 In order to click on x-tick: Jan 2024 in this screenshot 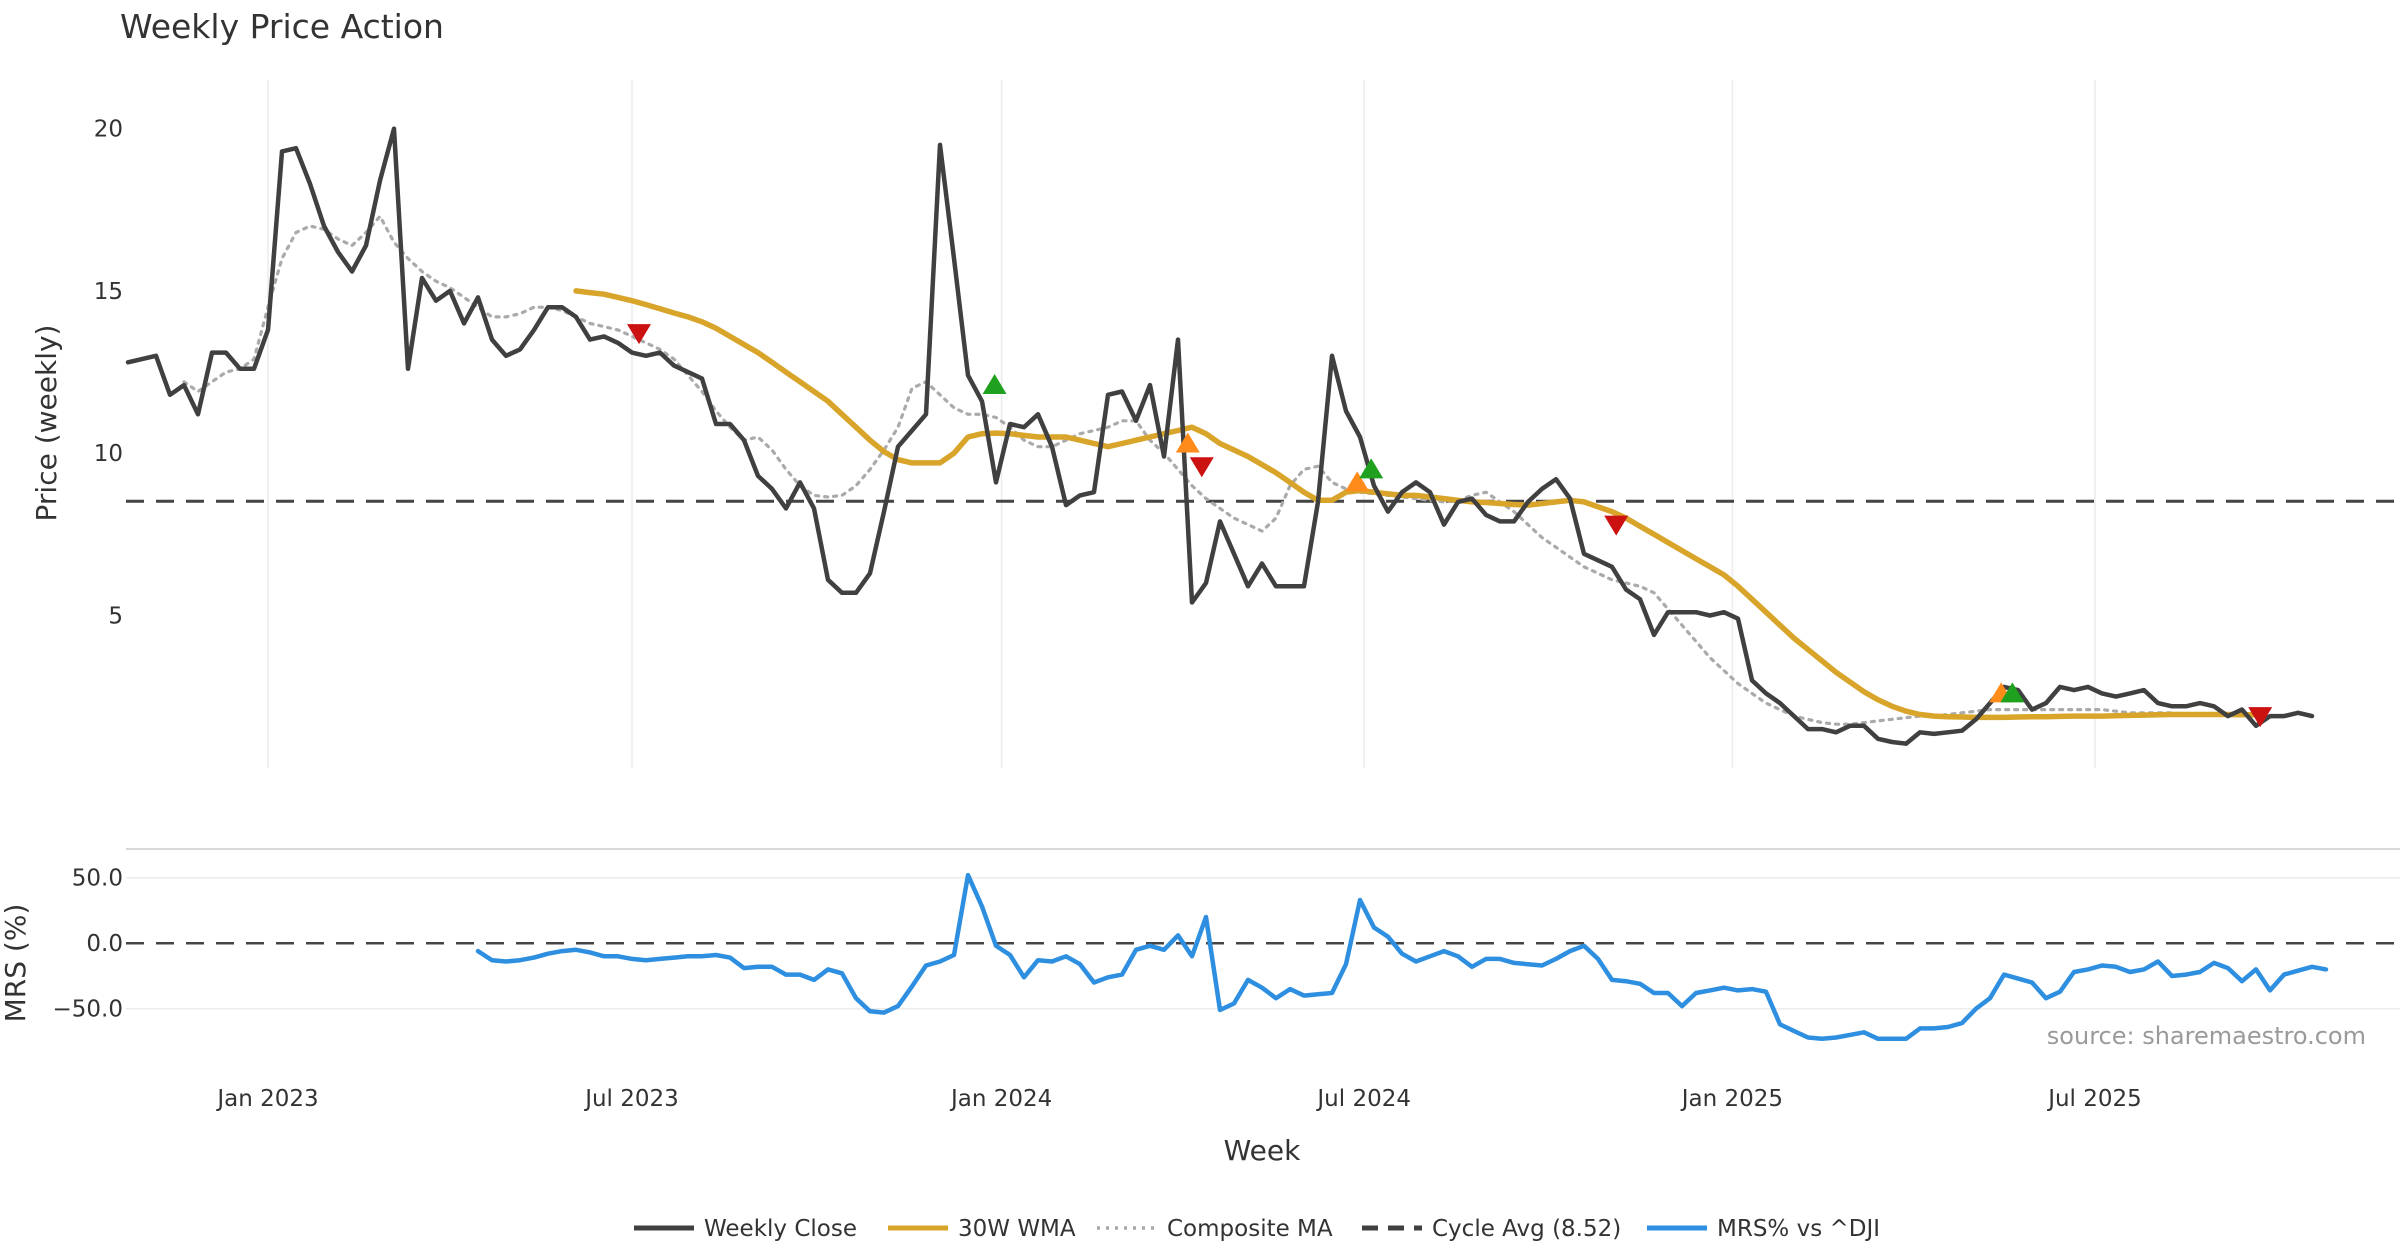, I will do `click(1000, 1099)`.